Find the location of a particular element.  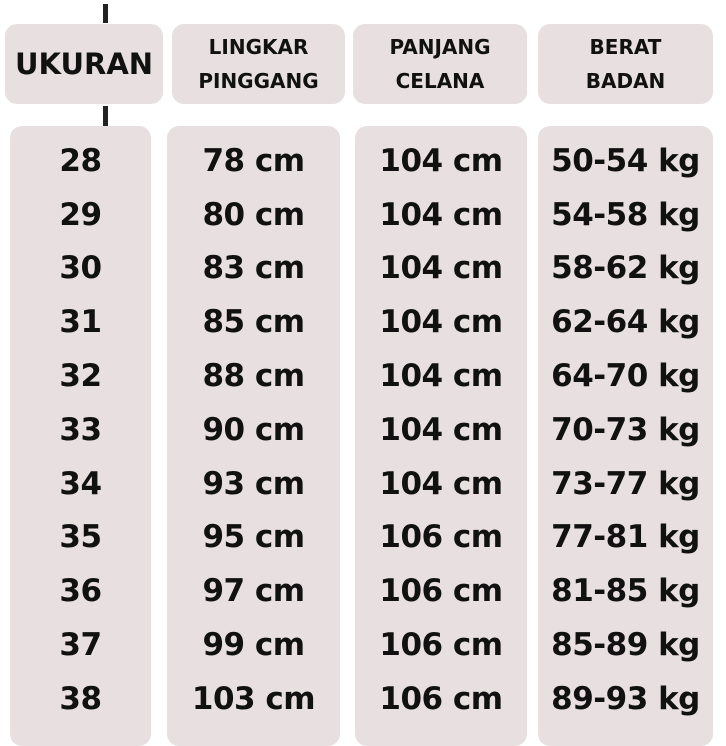

header-length-line1: PANJANG is located at coordinates (440, 47).